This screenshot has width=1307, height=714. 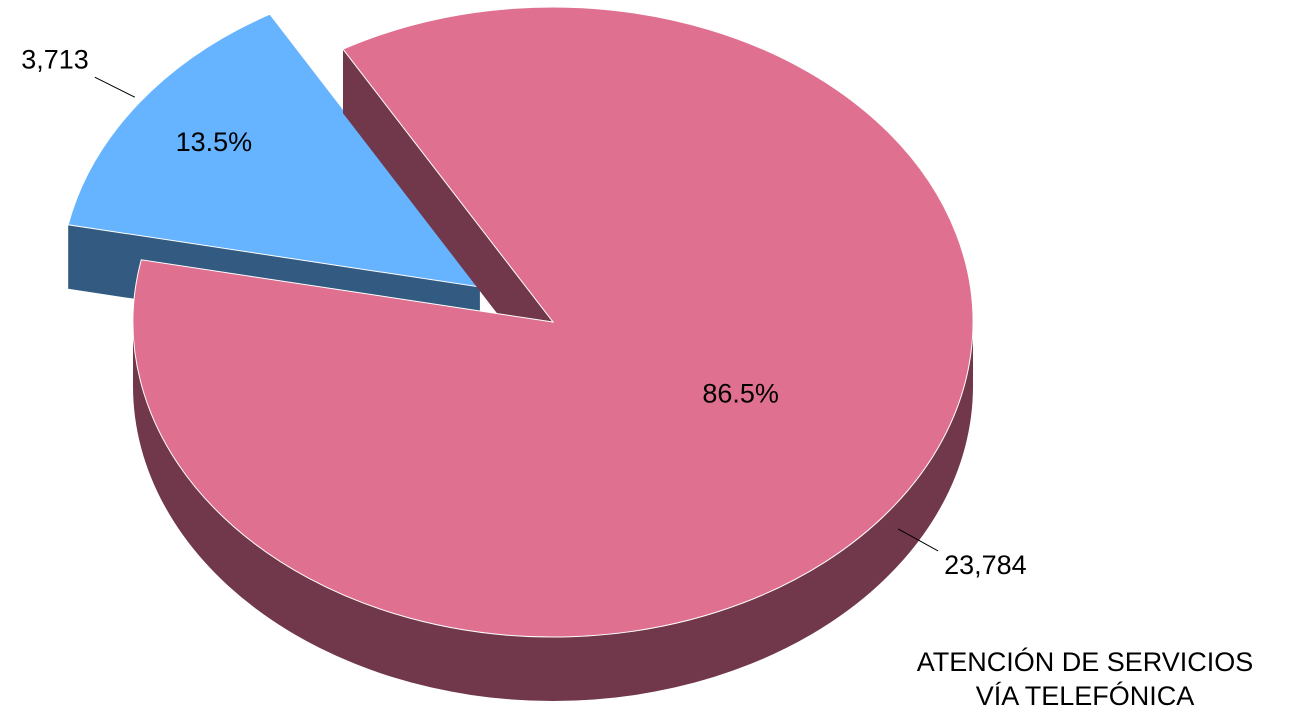 I want to click on chart-title: ATENCIÓN DE SERVICIOS, so click(x=1085, y=661).